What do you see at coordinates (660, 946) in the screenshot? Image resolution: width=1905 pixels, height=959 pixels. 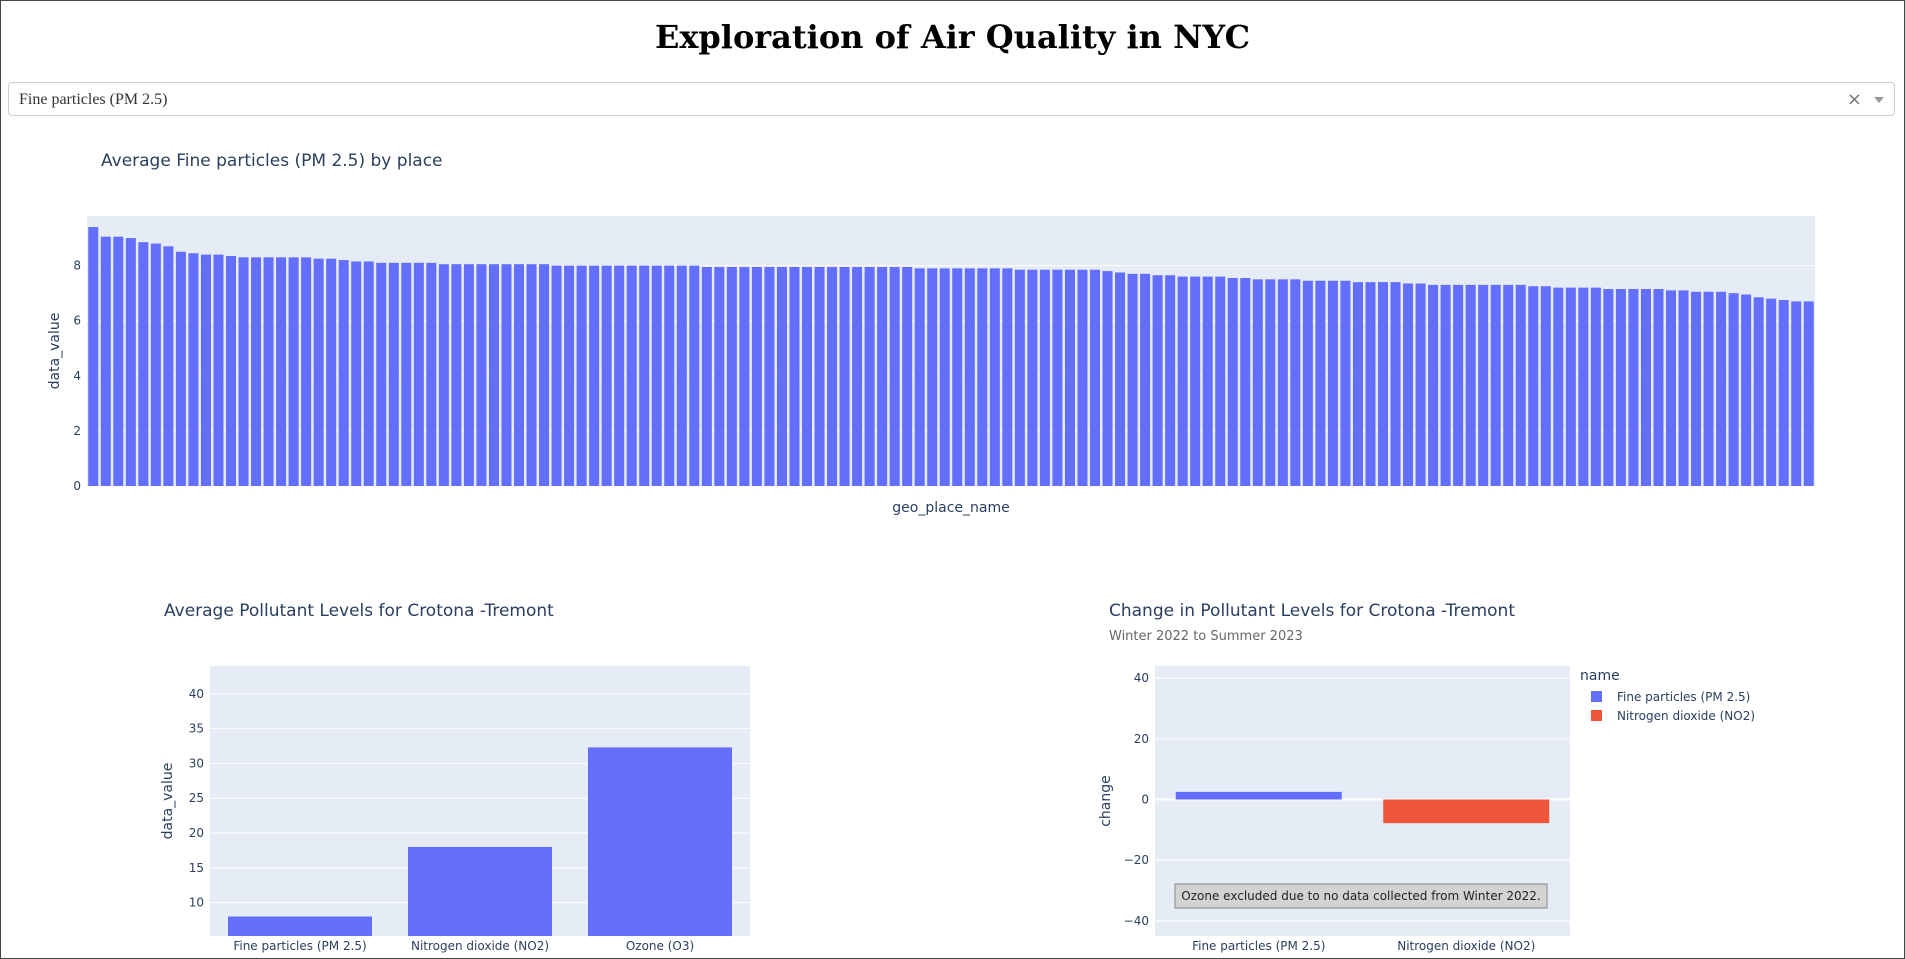 I see `x-tick-label: Ozone (O3)` at bounding box center [660, 946].